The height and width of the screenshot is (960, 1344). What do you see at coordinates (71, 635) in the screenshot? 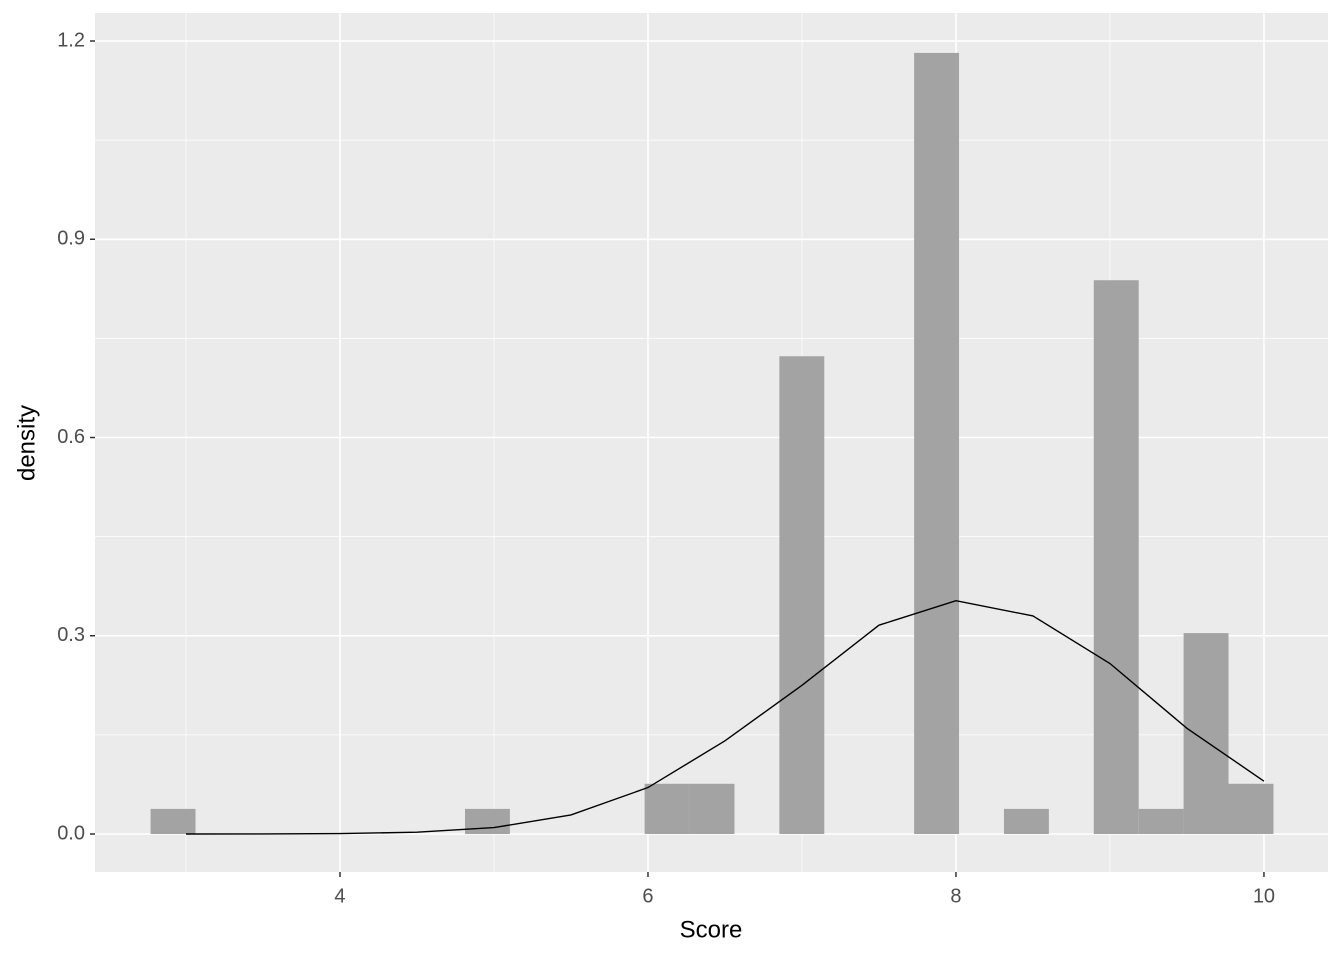
I see `y-tick-label: 0.3` at bounding box center [71, 635].